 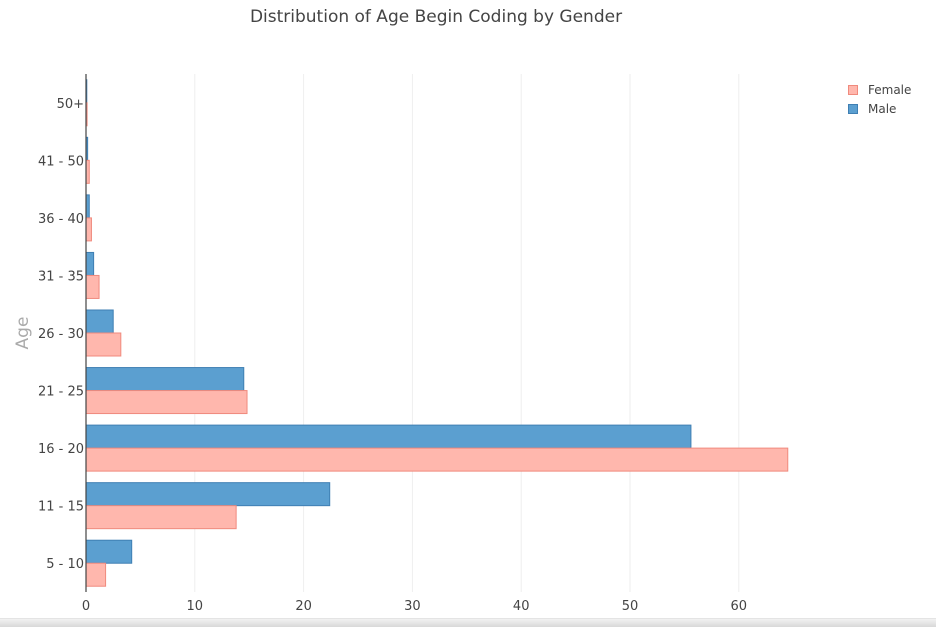 What do you see at coordinates (521, 606) in the screenshot?
I see `x-tick-label: 40` at bounding box center [521, 606].